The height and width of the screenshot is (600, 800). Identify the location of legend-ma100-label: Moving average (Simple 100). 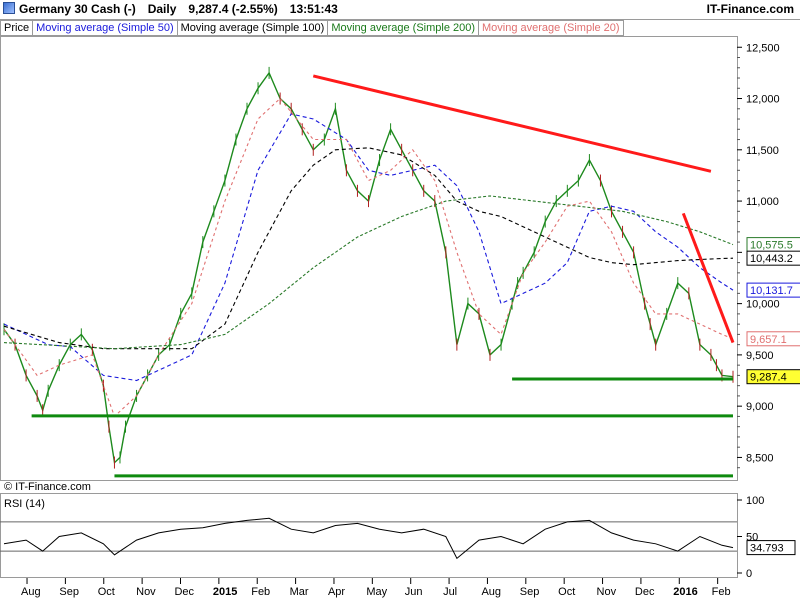
(252, 28).